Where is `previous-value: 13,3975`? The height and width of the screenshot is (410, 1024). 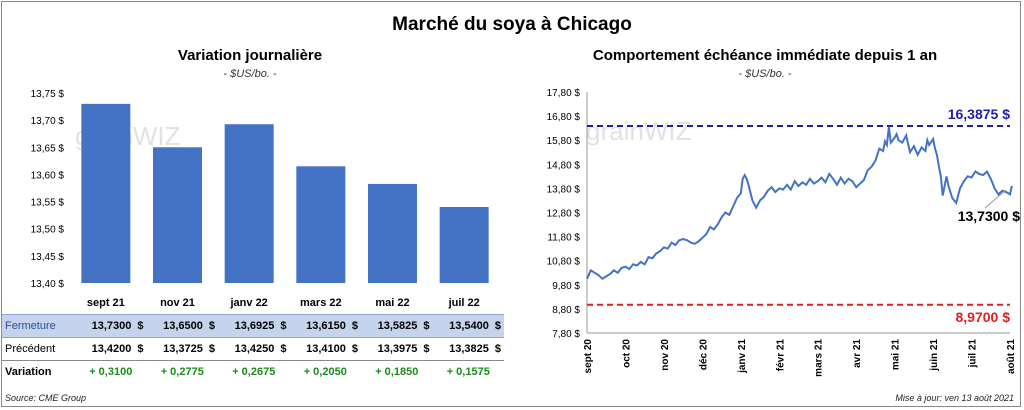
previous-value: 13,3975 is located at coordinates (397, 349).